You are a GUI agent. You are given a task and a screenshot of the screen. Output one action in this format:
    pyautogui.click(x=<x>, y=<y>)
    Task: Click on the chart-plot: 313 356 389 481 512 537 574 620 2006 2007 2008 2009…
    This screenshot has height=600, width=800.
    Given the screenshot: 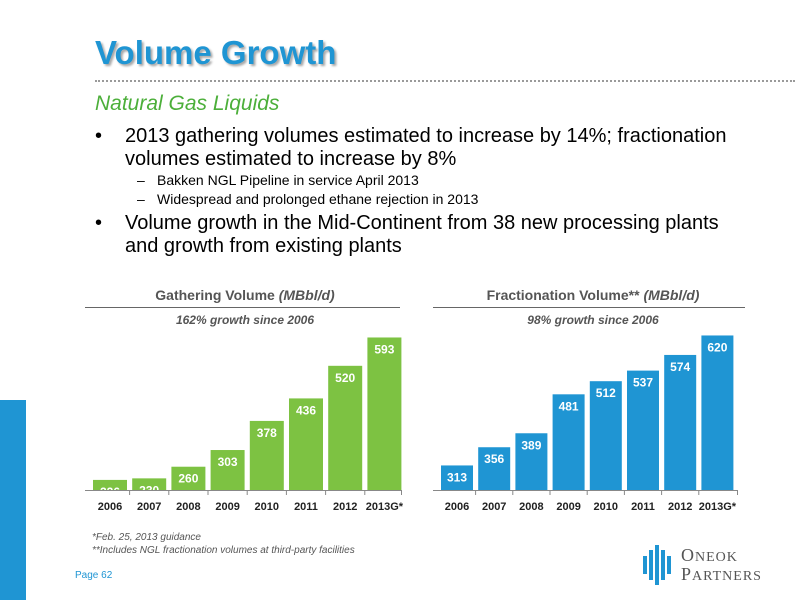 What is the action you would take?
    pyautogui.click(x=585, y=424)
    